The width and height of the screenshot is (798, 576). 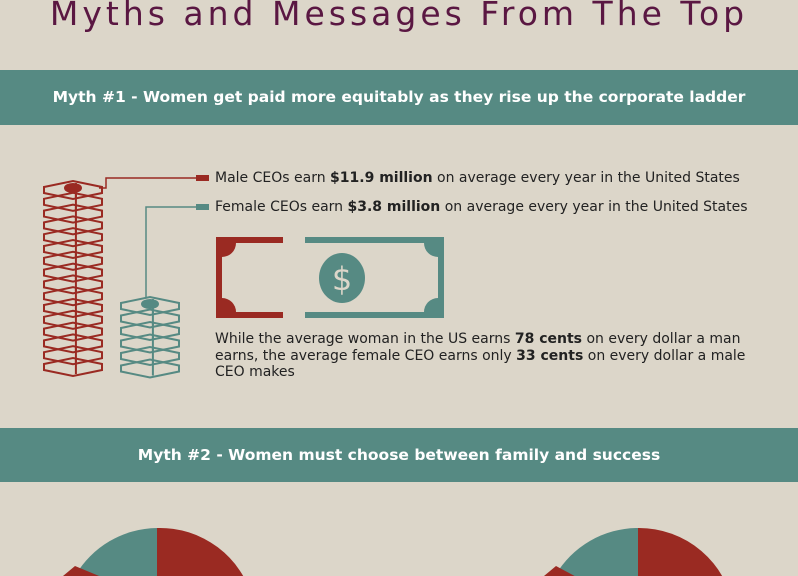 I want to click on male-legend-marker, so click(x=202, y=178).